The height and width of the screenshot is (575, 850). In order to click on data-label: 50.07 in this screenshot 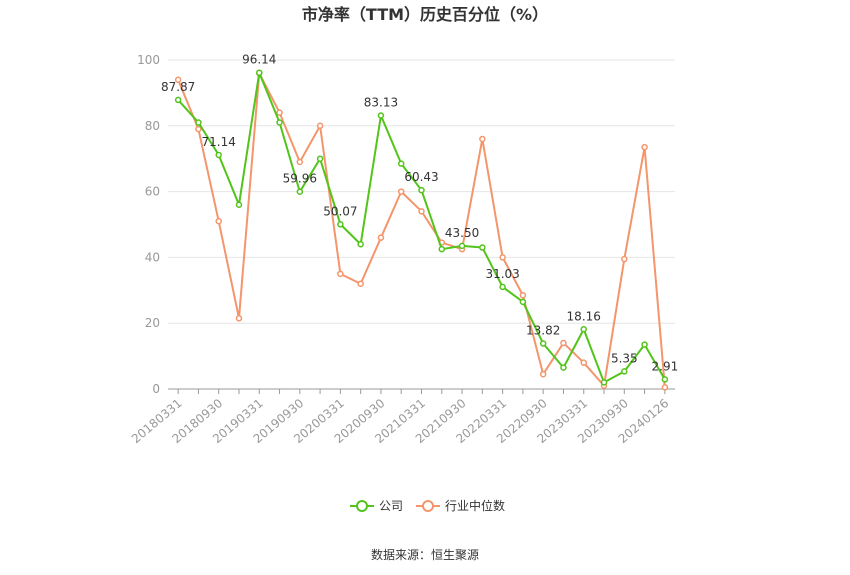, I will do `click(340, 211)`.